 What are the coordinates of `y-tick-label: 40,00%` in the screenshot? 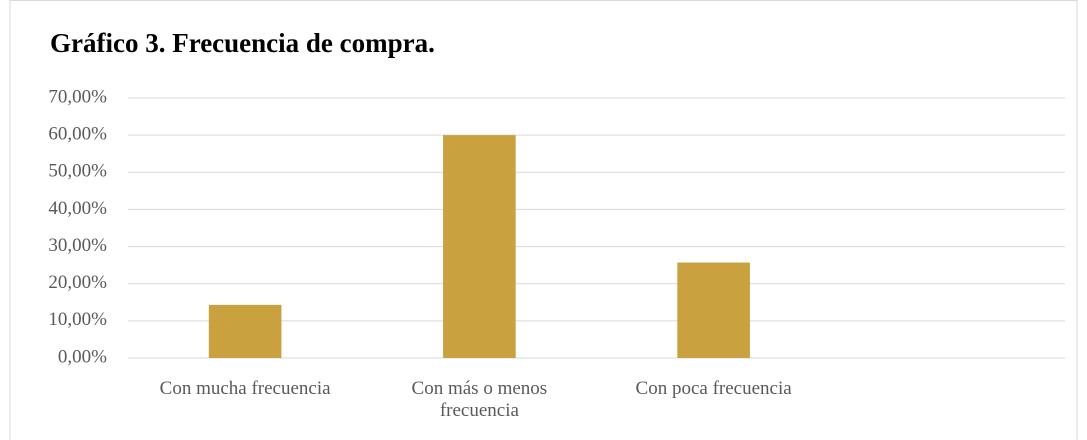 It's located at (77, 208).